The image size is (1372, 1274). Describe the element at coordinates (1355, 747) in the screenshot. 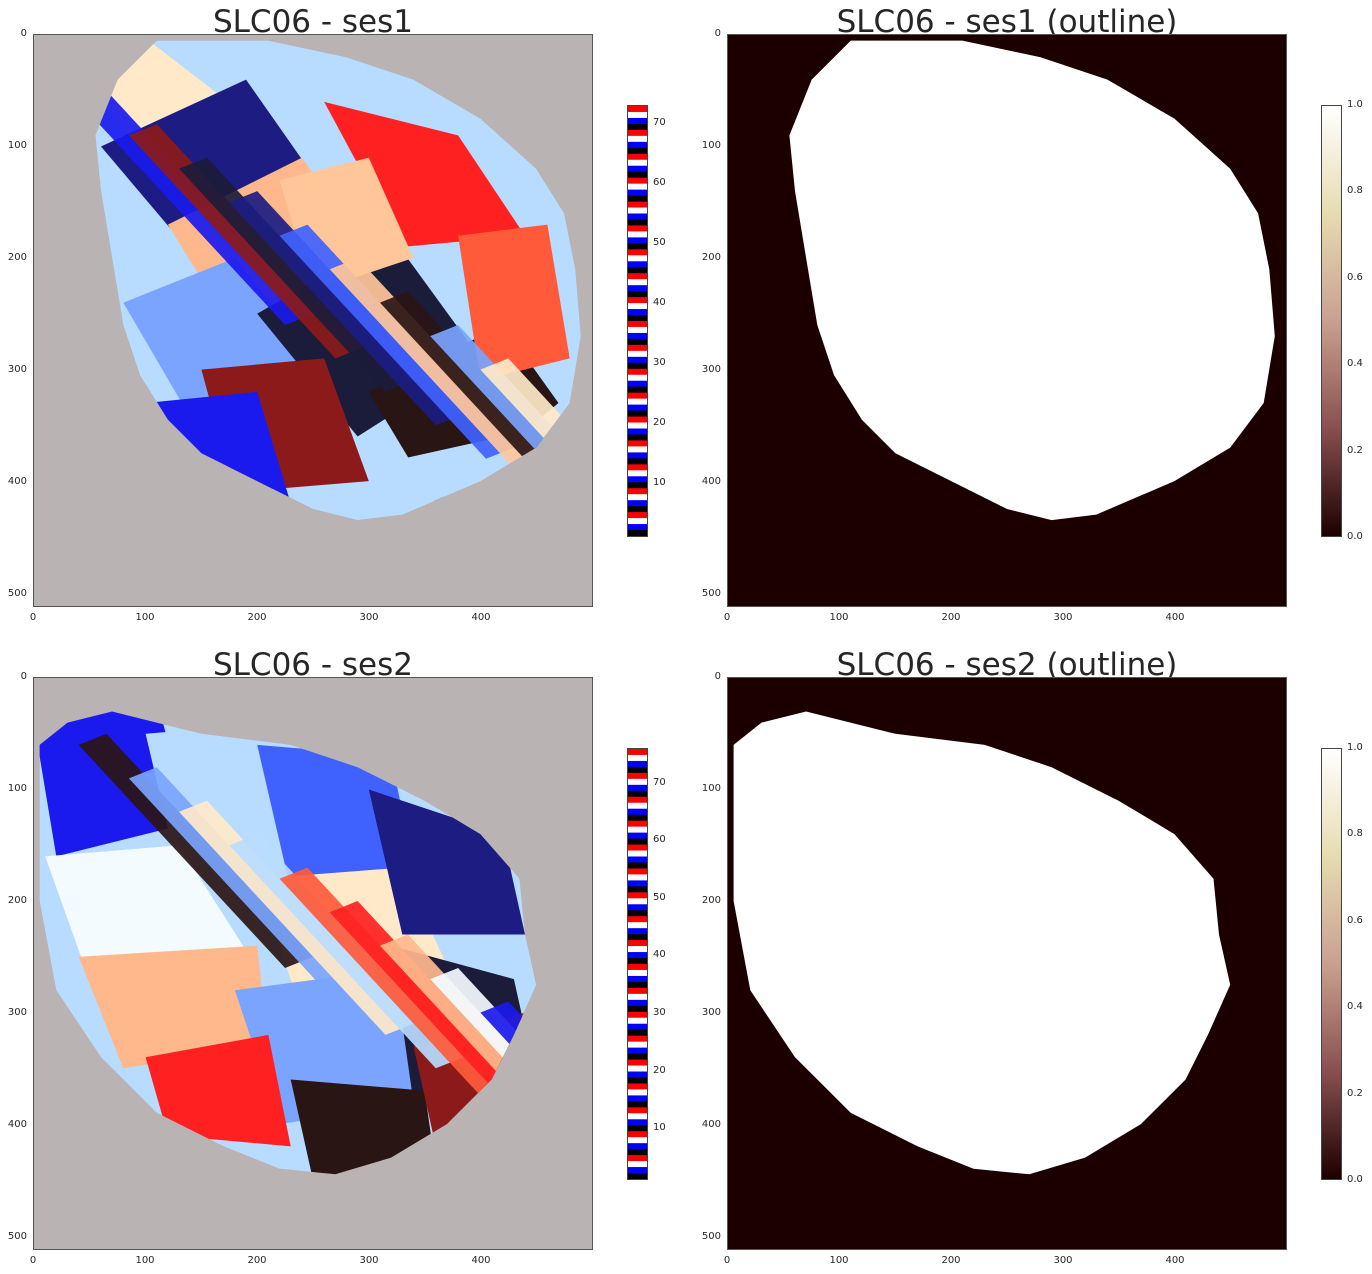

I see `tick-label: 1.0` at that location.